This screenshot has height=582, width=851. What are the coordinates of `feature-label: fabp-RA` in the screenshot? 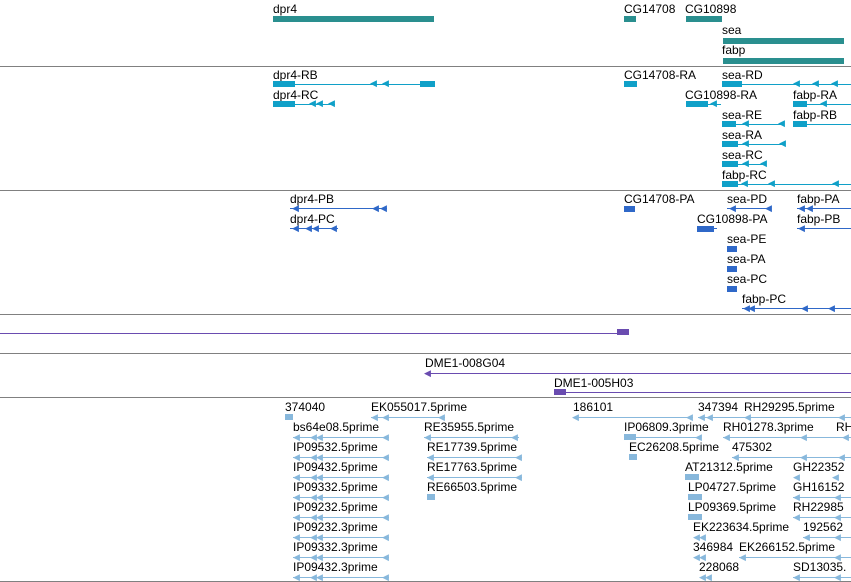 It's located at (815, 95).